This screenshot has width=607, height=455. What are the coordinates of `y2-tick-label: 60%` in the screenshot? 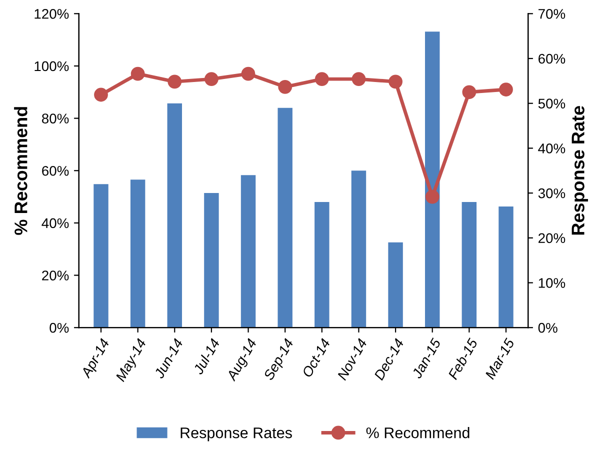 It's located at (552, 59).